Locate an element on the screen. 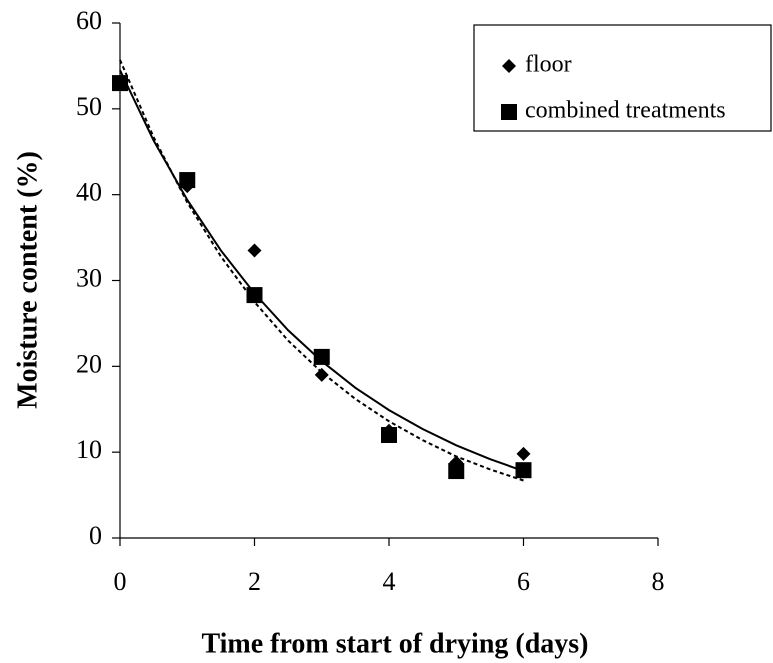  x-tick-label: 6 is located at coordinates (523, 581).